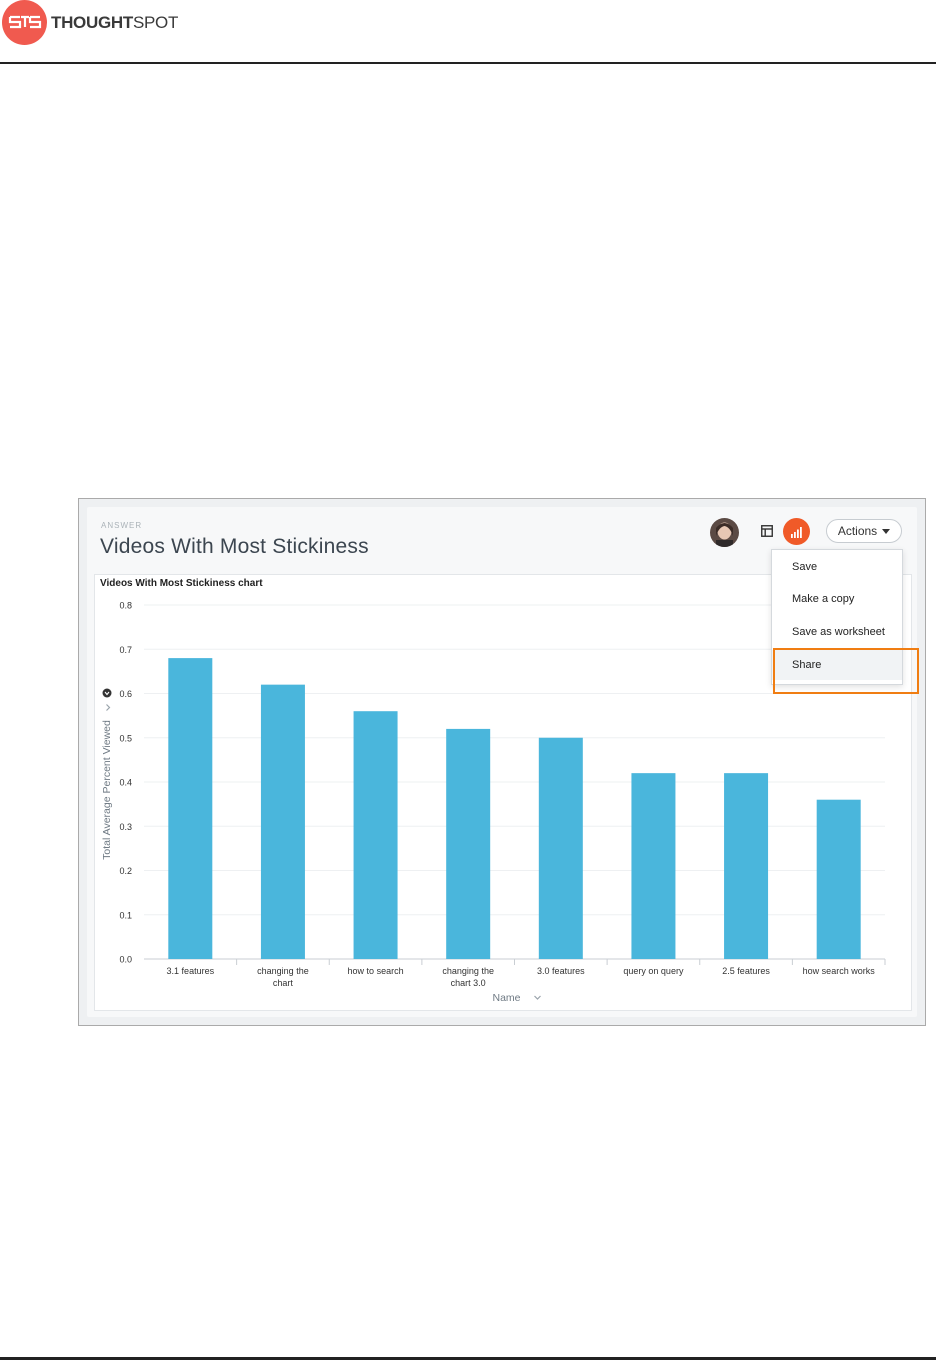  I want to click on y-axis-label: Total Average Percent Viewed, so click(107, 790).